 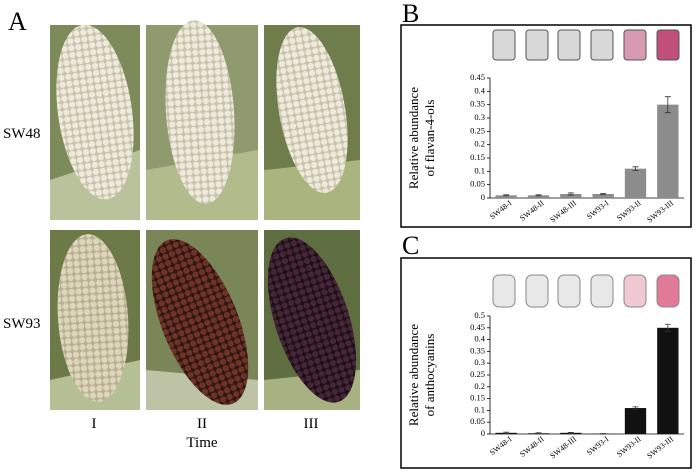 I want to click on column-label: I, so click(x=94, y=424).